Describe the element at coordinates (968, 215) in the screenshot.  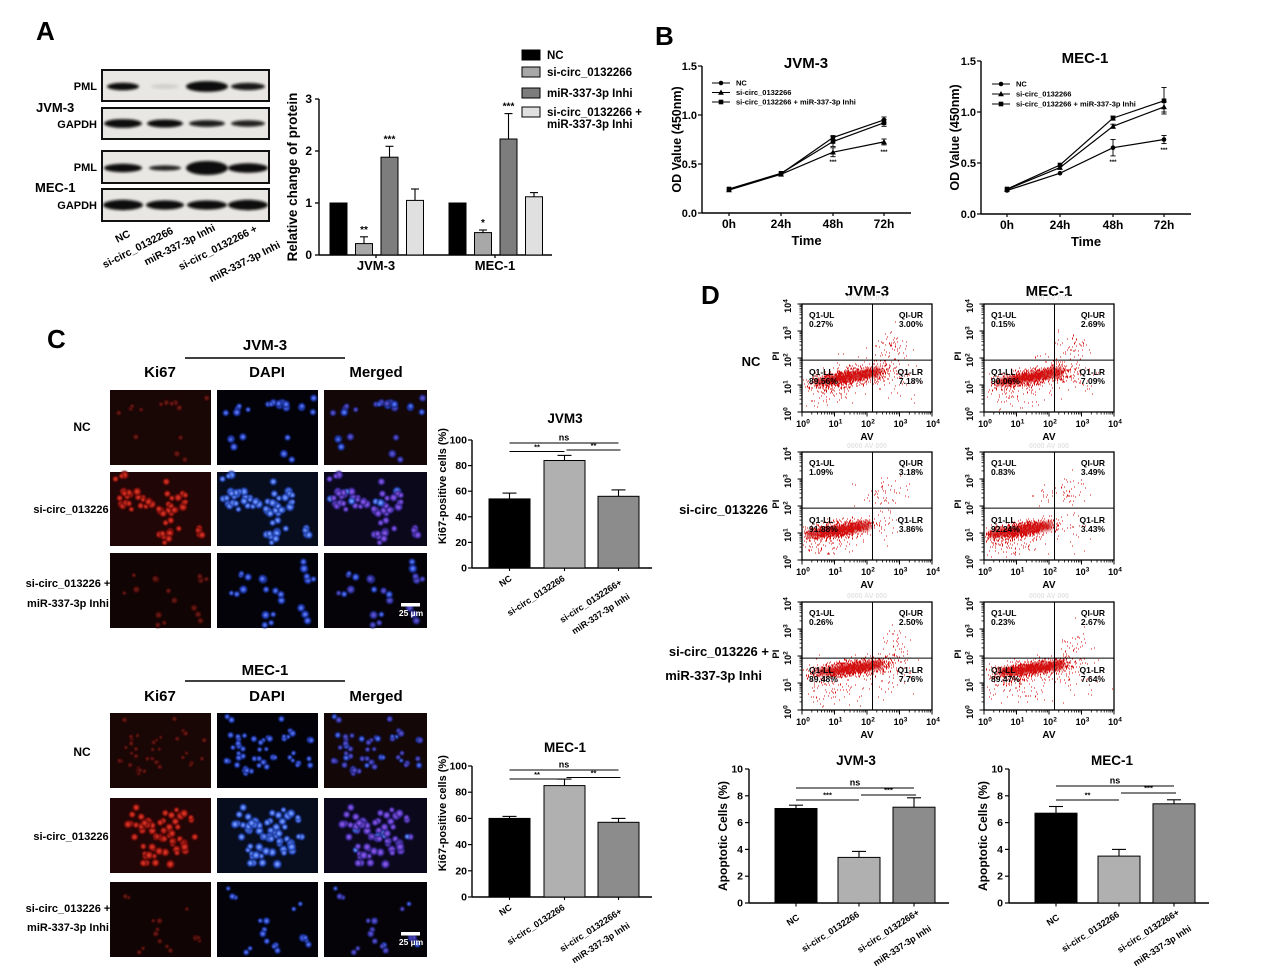
I see `svg-text: 0.0` at that location.